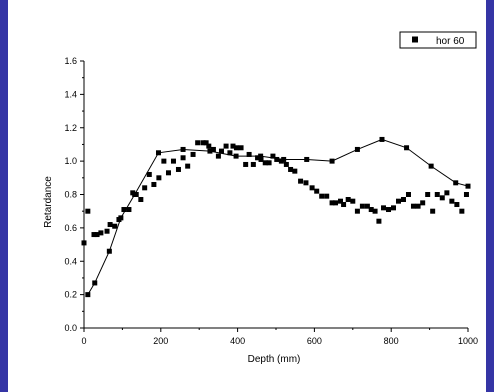 The width and height of the screenshot is (494, 392). Describe the element at coordinates (70, 94) in the screenshot. I see `y-tick-label: 1.4` at that location.